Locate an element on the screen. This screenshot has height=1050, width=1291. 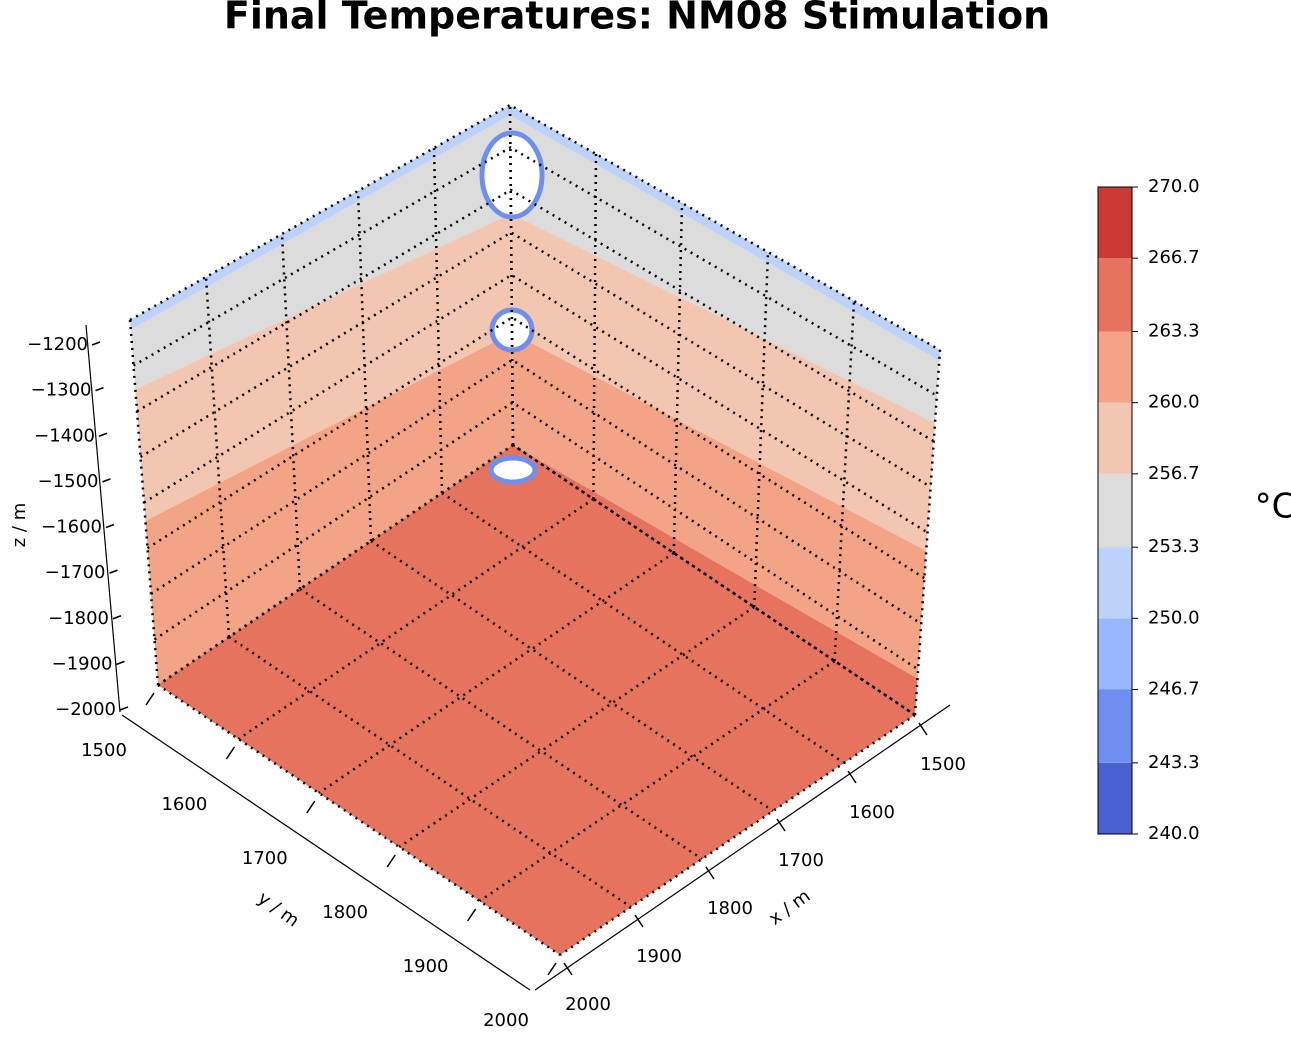
colorbar-frame is located at coordinates (1115, 510).